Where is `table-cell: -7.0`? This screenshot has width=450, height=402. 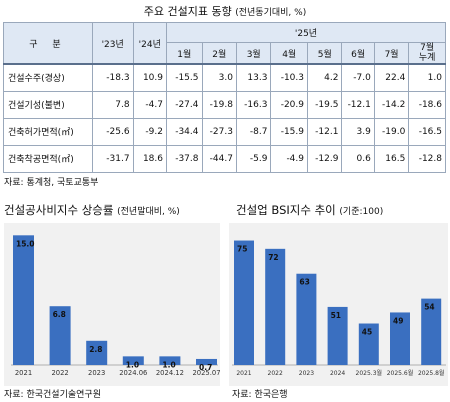
table-cell: -7.0 is located at coordinates (358, 77).